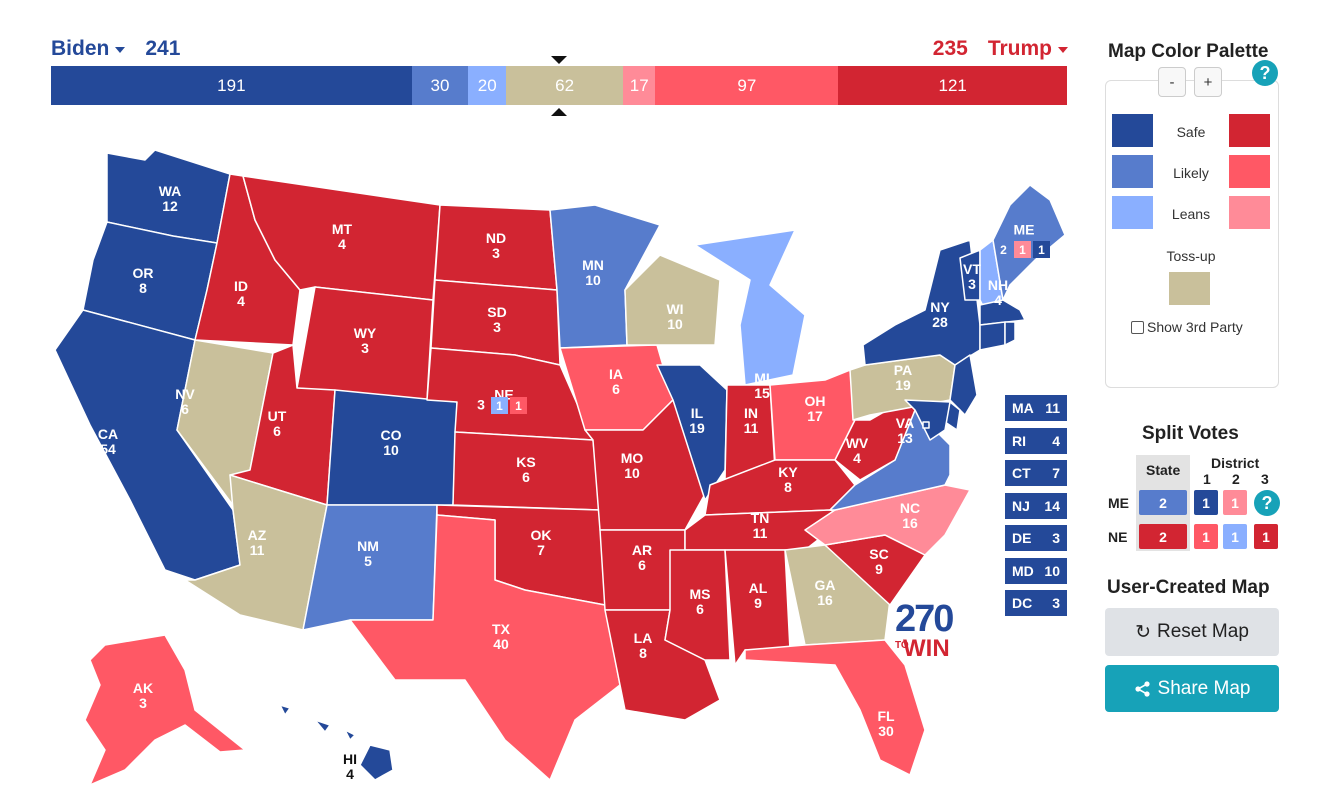 This screenshot has height=805, width=1320. Describe the element at coordinates (992, 336) in the screenshot. I see `state-ct` at that location.